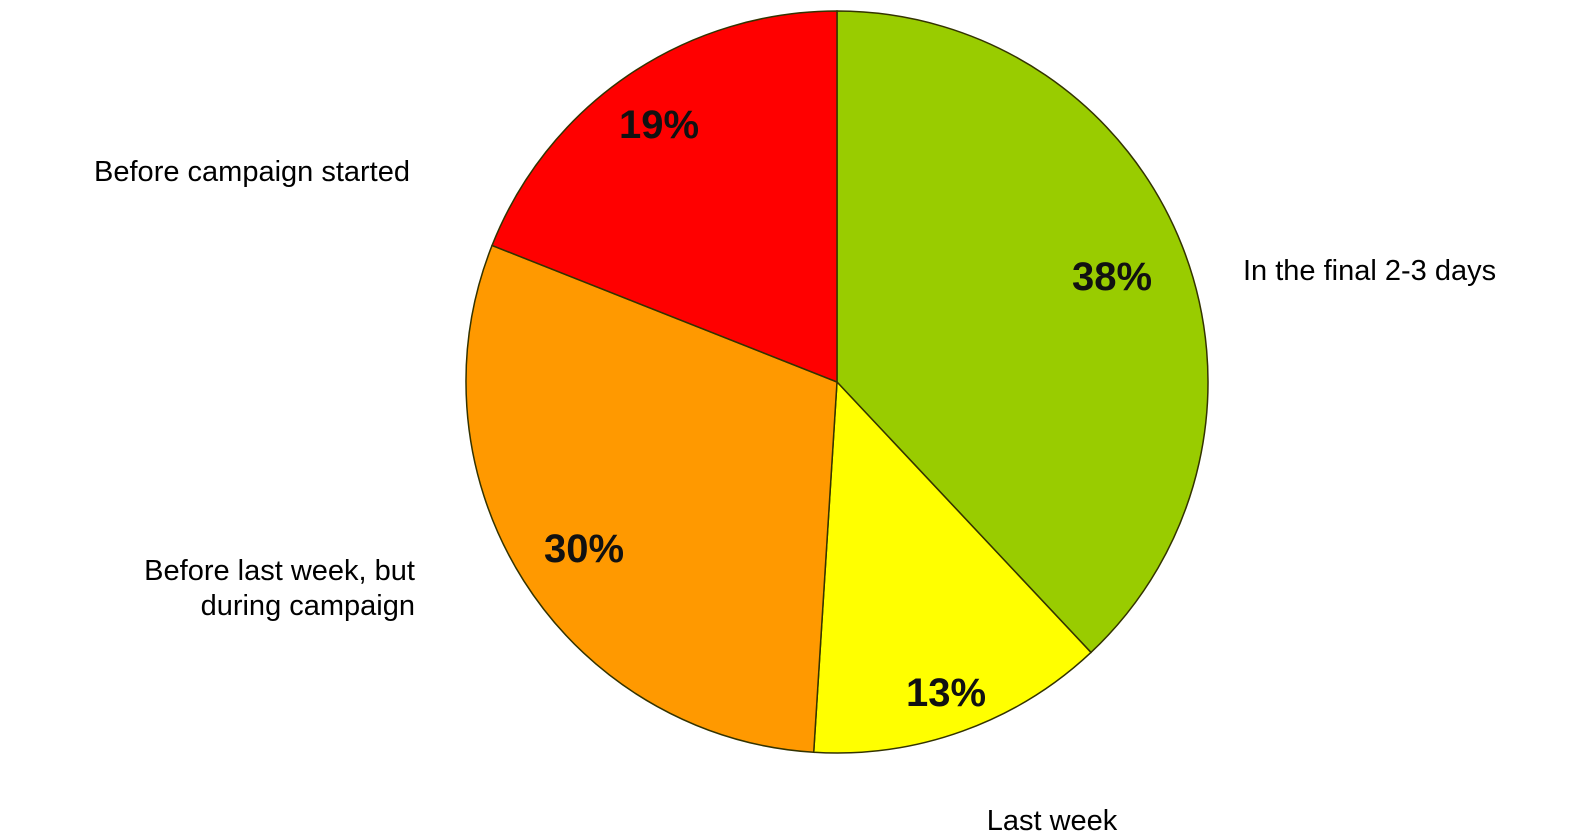 This screenshot has width=1583, height=840. Describe the element at coordinates (584, 549) in the screenshot. I see `slice-value-label: 30%` at that location.